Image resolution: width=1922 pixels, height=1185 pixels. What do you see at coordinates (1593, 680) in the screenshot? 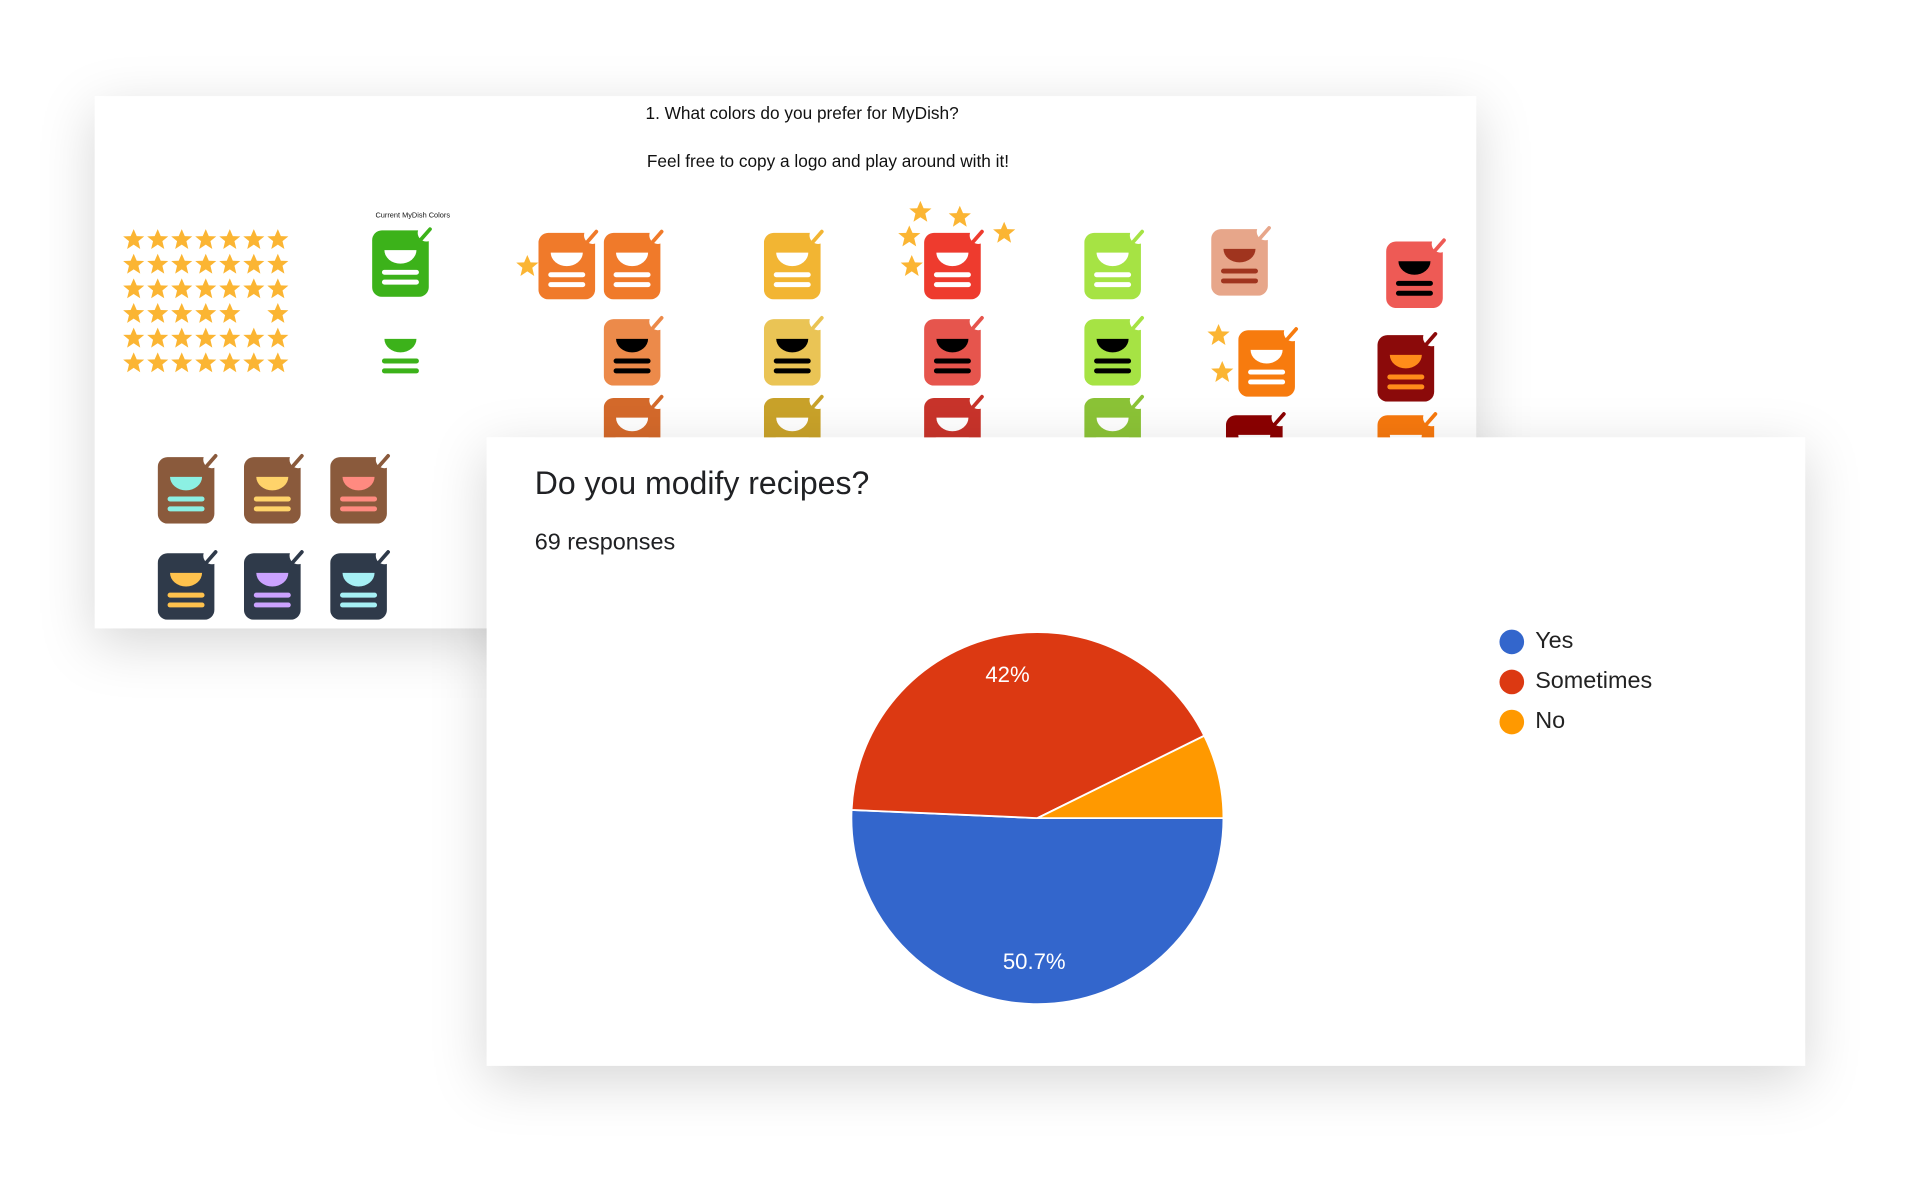
I see `legend-label: Sometimes` at bounding box center [1593, 680].